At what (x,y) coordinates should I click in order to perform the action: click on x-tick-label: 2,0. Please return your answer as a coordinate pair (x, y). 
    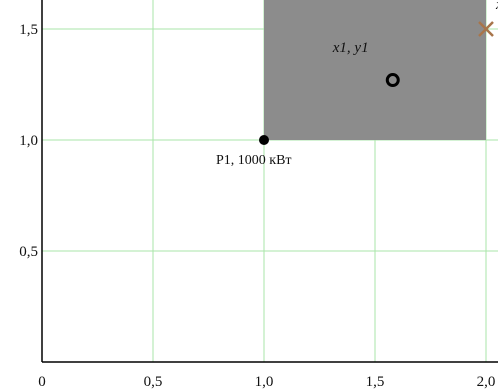
    Looking at the image, I should click on (486, 382).